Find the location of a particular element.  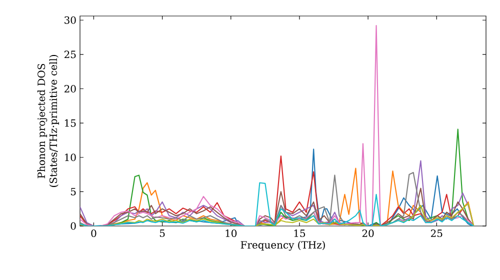

x-tick-label: 10 is located at coordinates (231, 234).